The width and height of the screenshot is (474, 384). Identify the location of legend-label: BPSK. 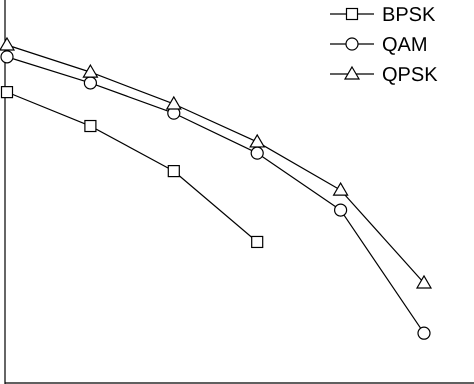
(409, 15).